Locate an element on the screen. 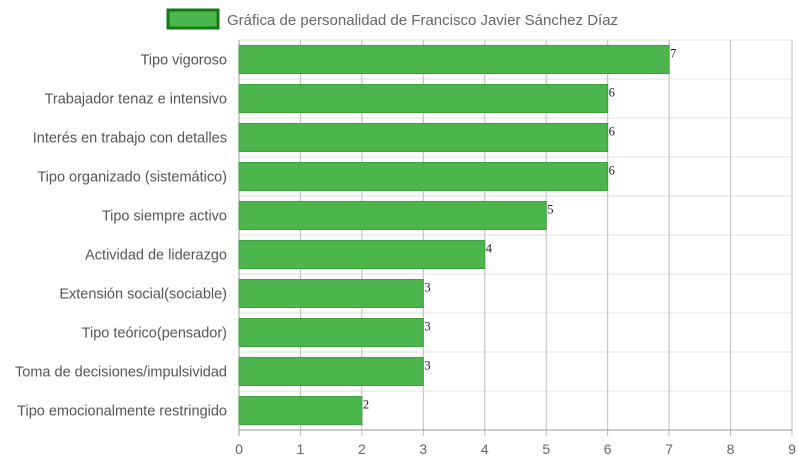 The height and width of the screenshot is (465, 798). x-tick-label: 6 is located at coordinates (608, 449).